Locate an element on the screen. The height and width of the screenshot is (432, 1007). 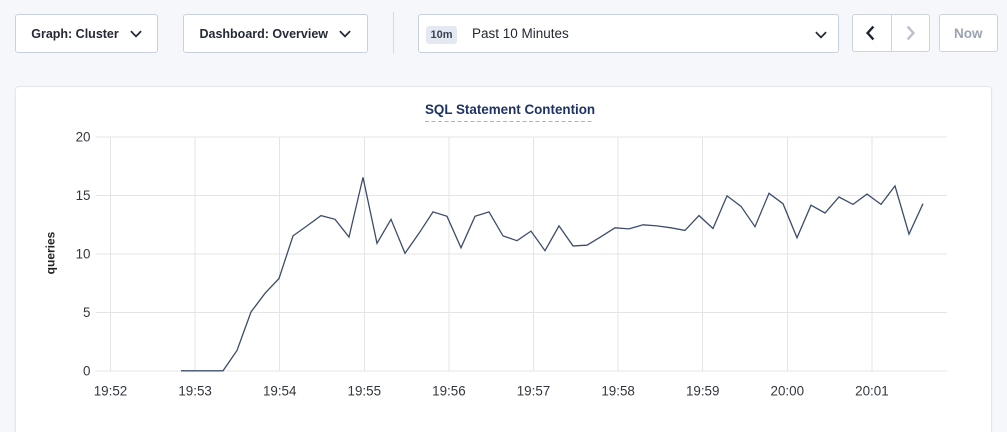
svg-text: 10 is located at coordinates (83, 253).